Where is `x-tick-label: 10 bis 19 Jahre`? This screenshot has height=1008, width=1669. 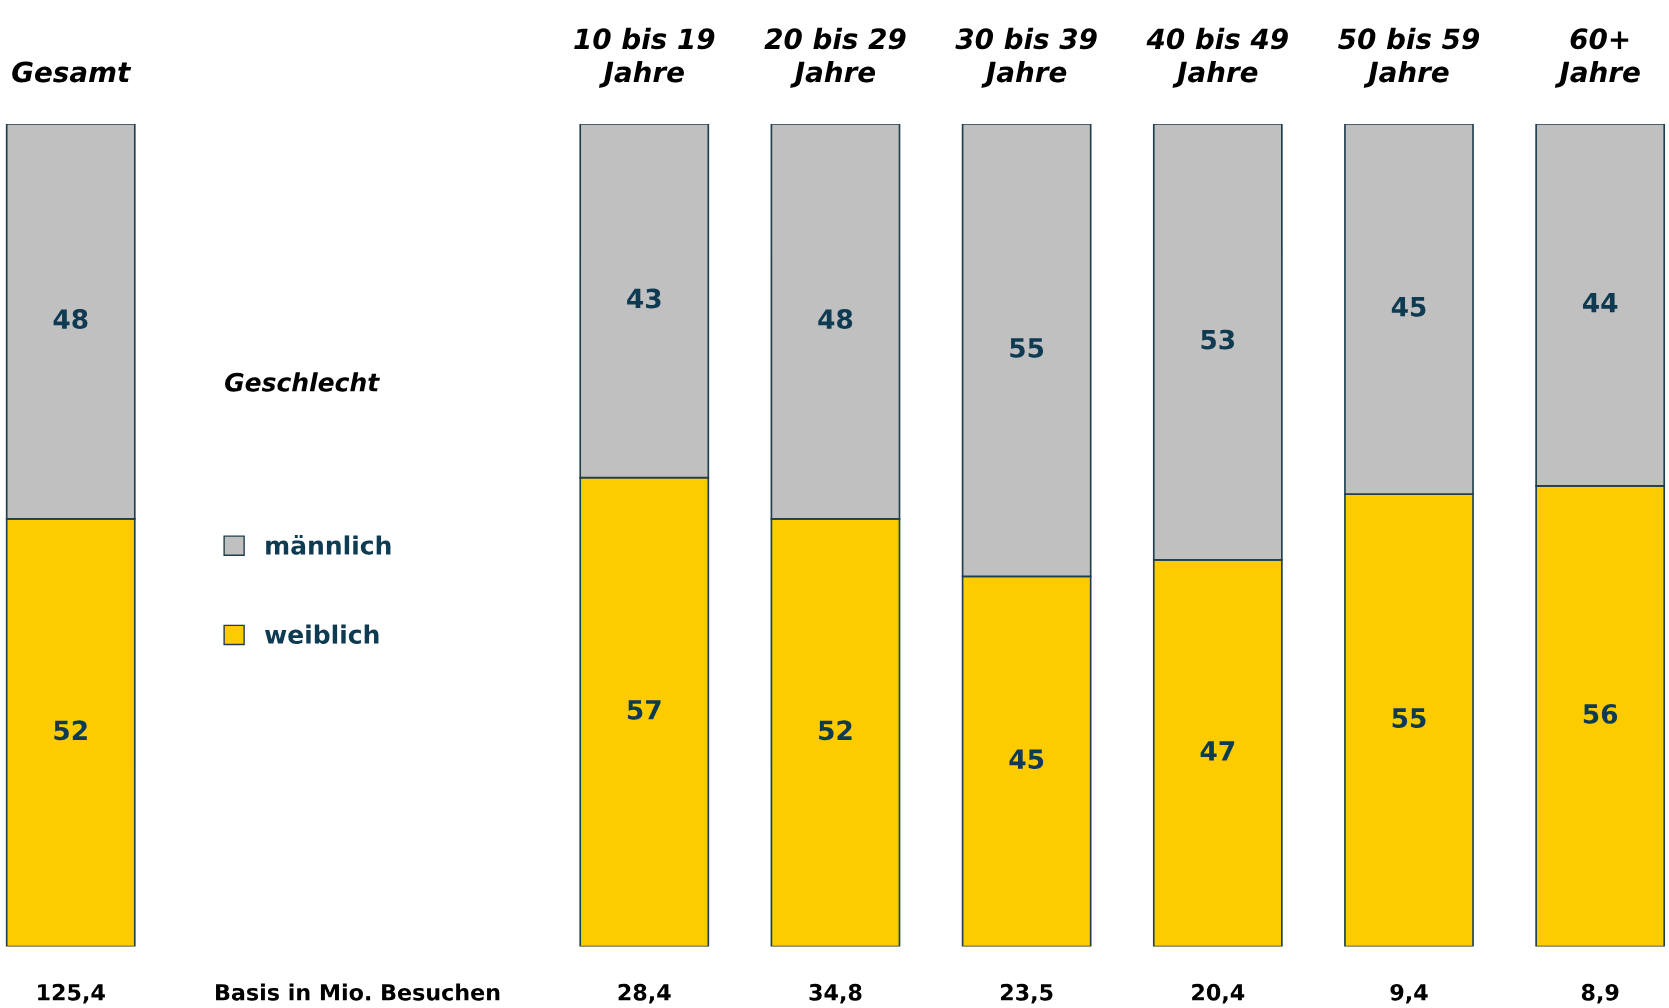 x-tick-label: 10 bis 19 Jahre is located at coordinates (644, 57).